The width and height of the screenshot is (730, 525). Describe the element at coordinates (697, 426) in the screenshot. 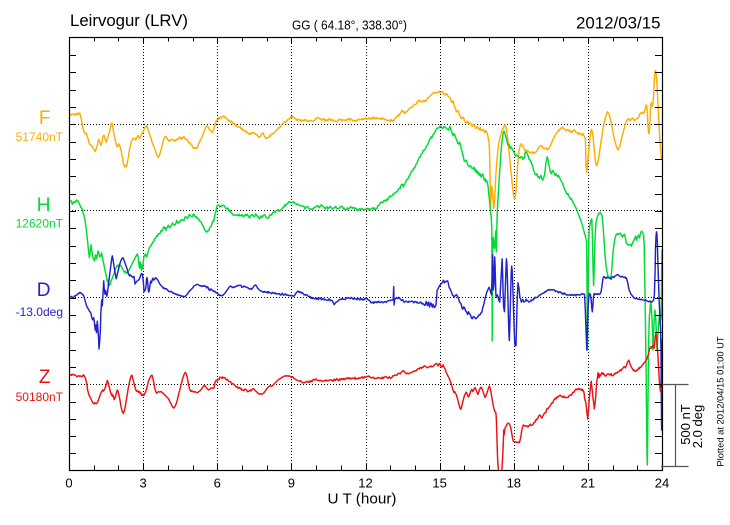

I see `svg-text: 2.0 deg` at that location.